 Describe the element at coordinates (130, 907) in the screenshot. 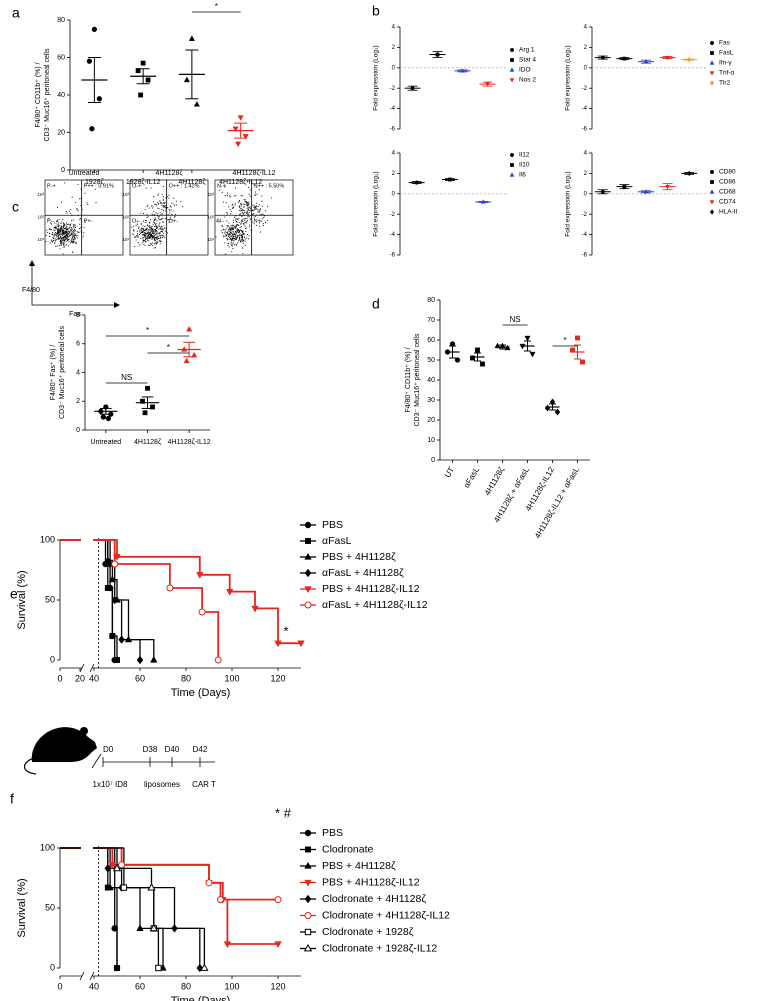

I see `survival-line` at that location.